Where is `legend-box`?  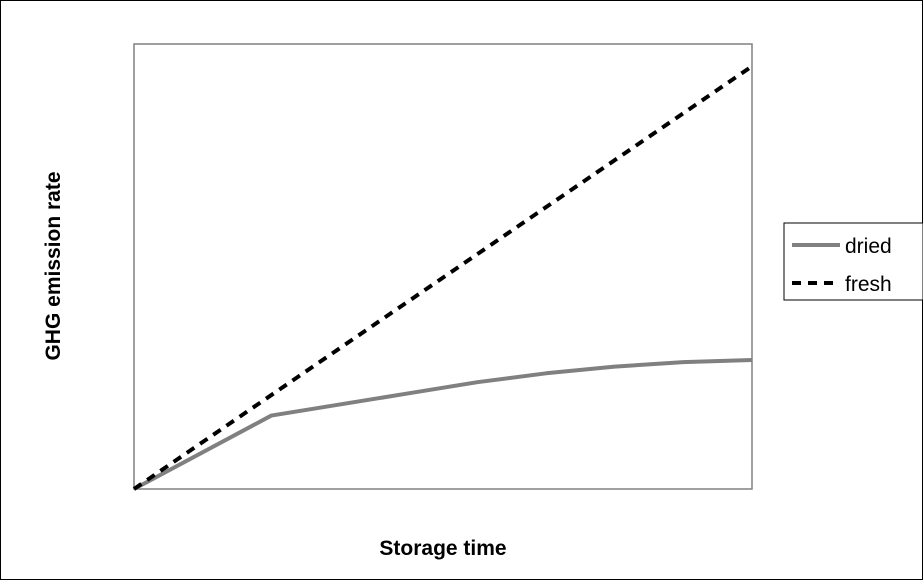
legend-box is located at coordinates (853, 261).